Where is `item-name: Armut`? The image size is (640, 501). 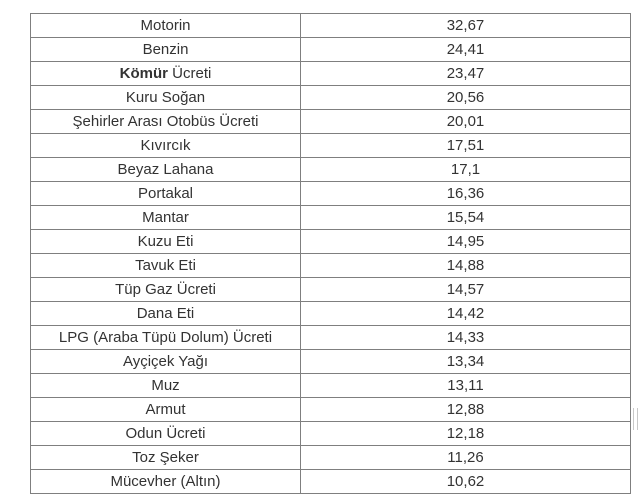 item-name: Armut is located at coordinates (165, 409).